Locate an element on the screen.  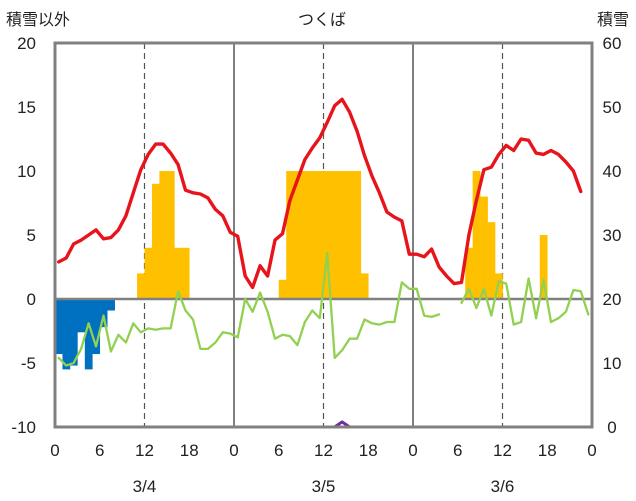
x-day-label: 3/6 is located at coordinates (503, 486).